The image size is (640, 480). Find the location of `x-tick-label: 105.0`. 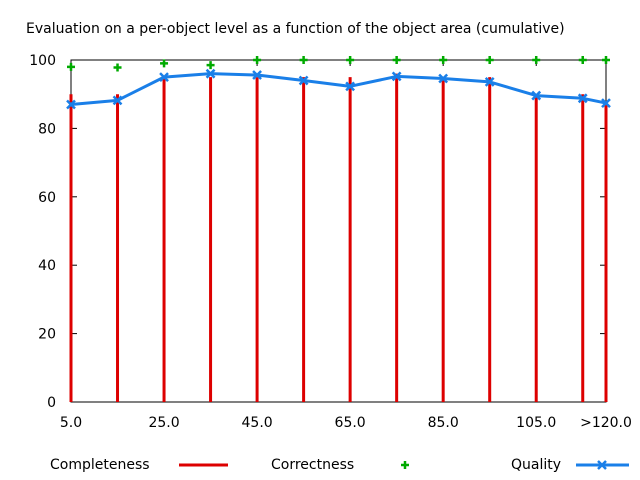

x-tick-label: 105.0 is located at coordinates (536, 423).